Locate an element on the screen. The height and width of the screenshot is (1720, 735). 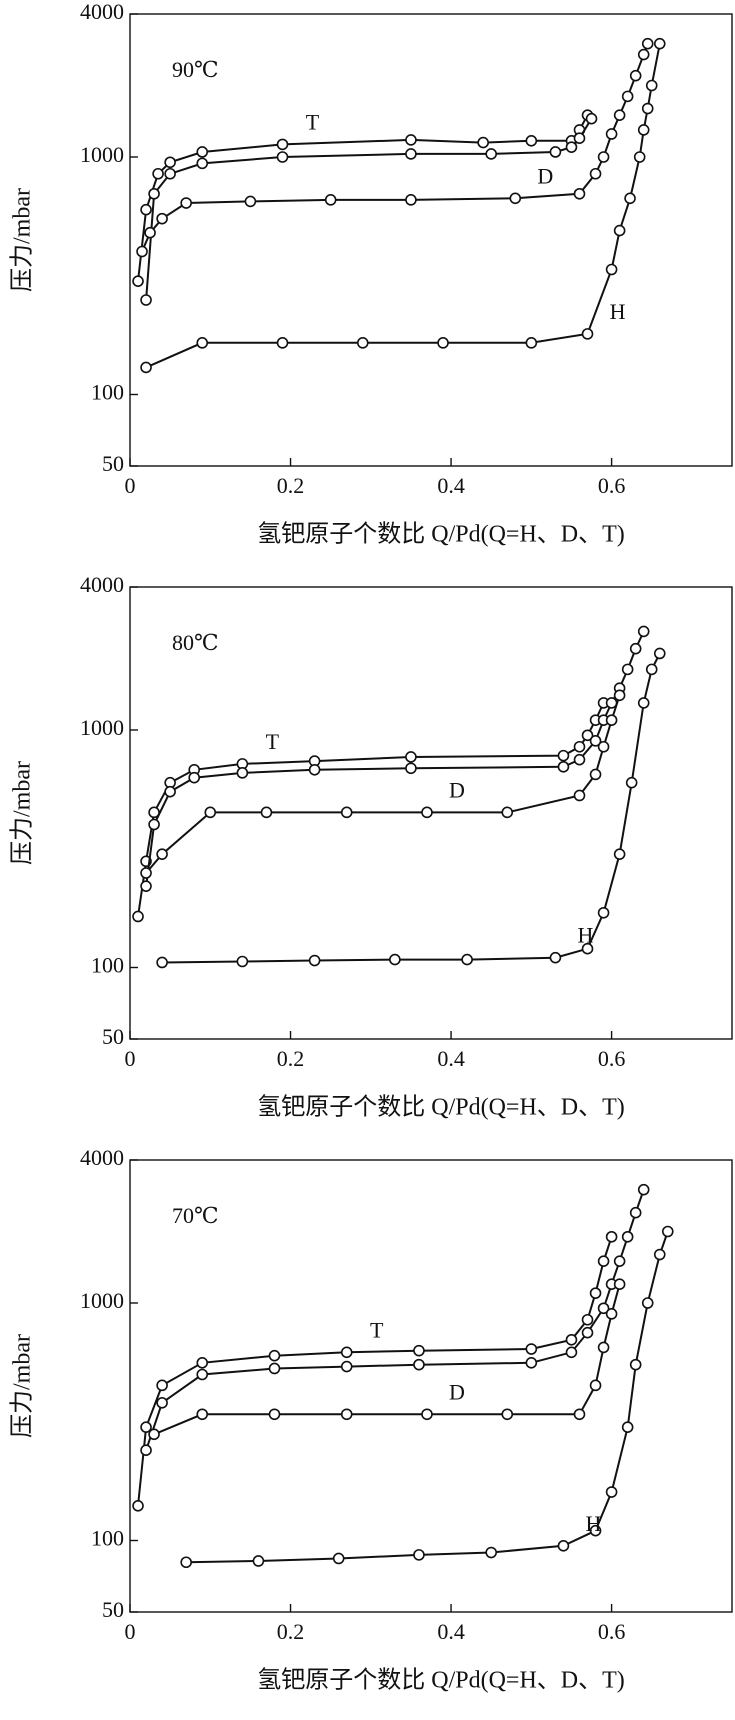
y-tick-label: 4000 is located at coordinates (102, 584).